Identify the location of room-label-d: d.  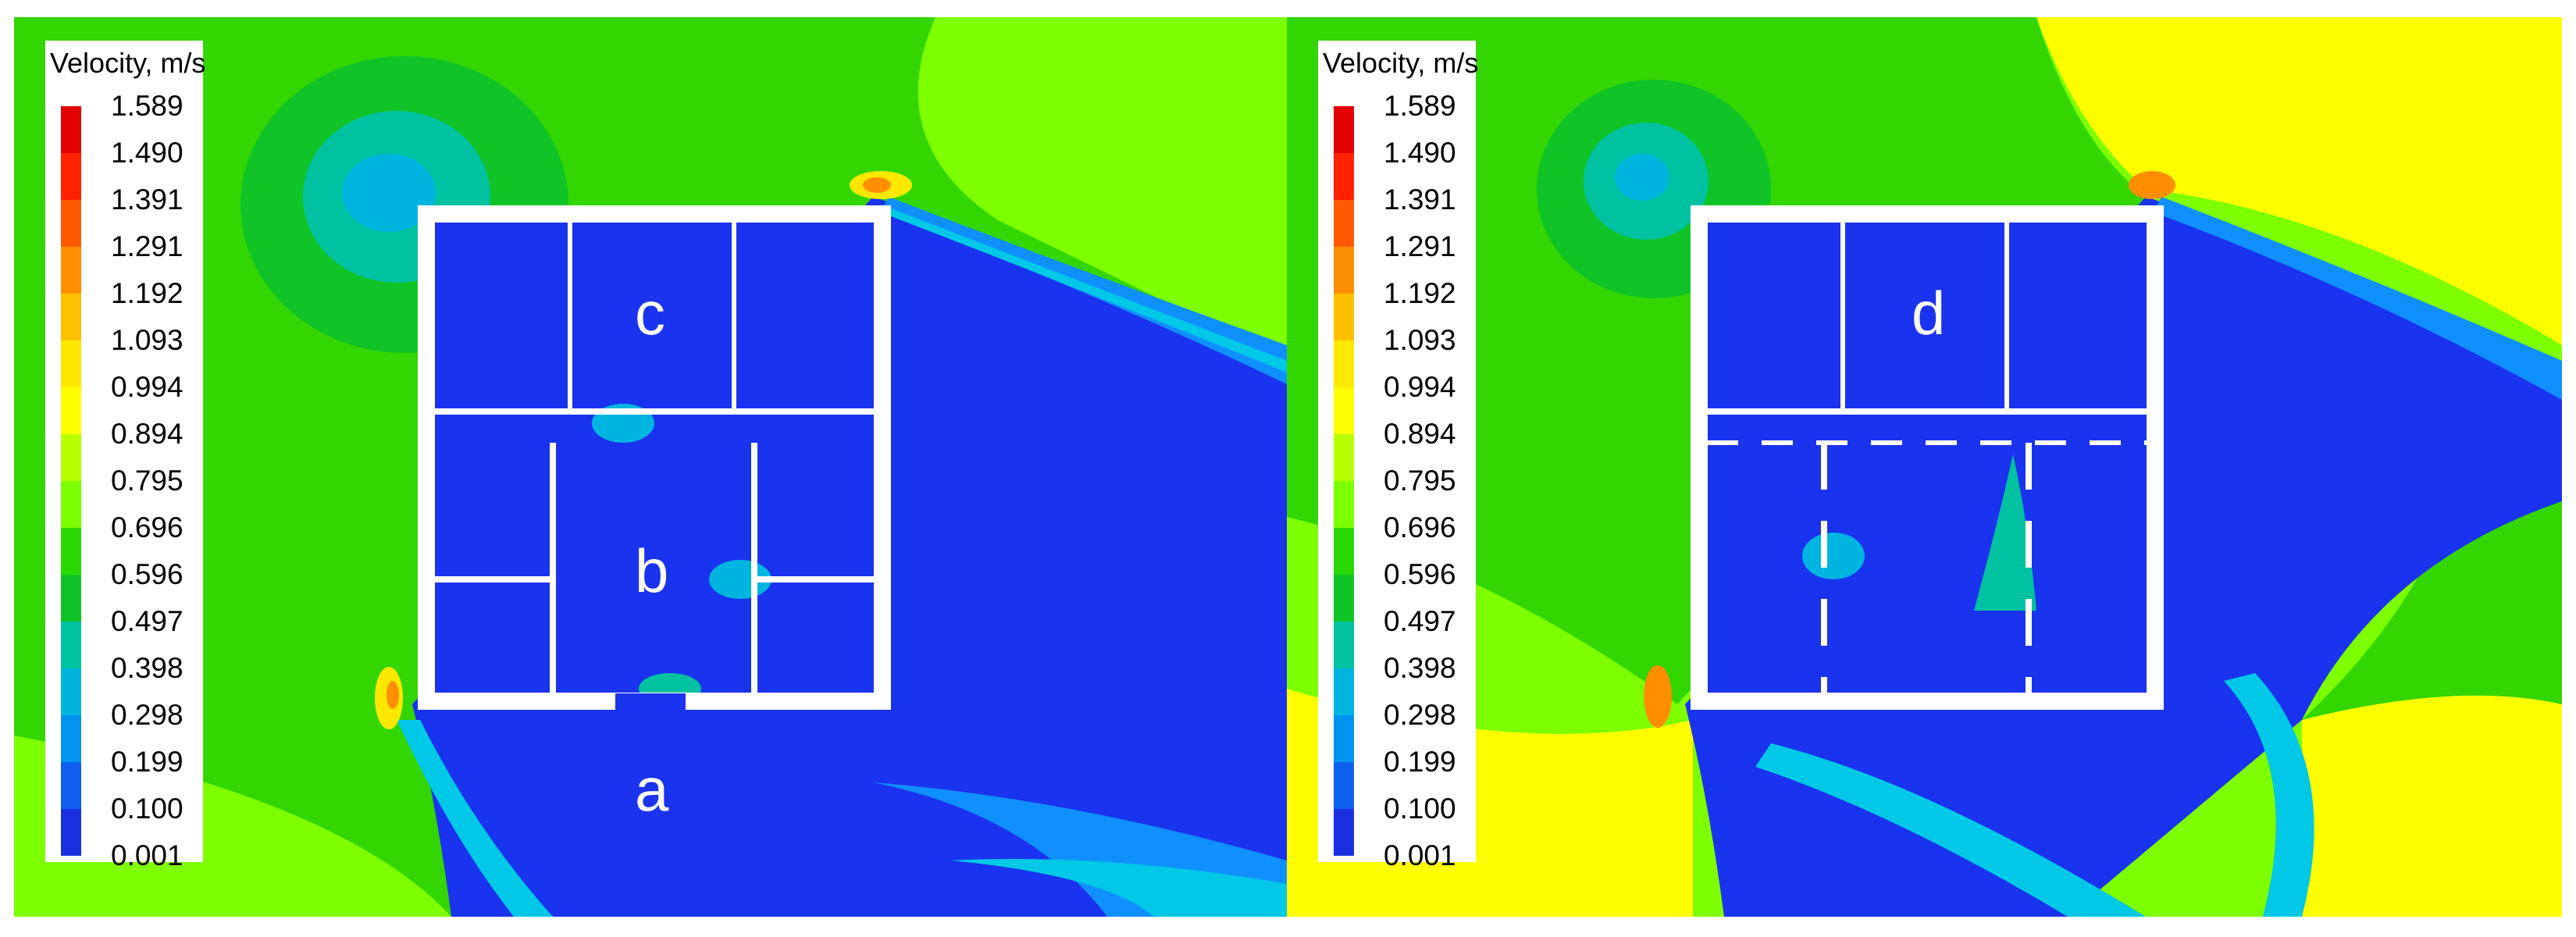
(1929, 313).